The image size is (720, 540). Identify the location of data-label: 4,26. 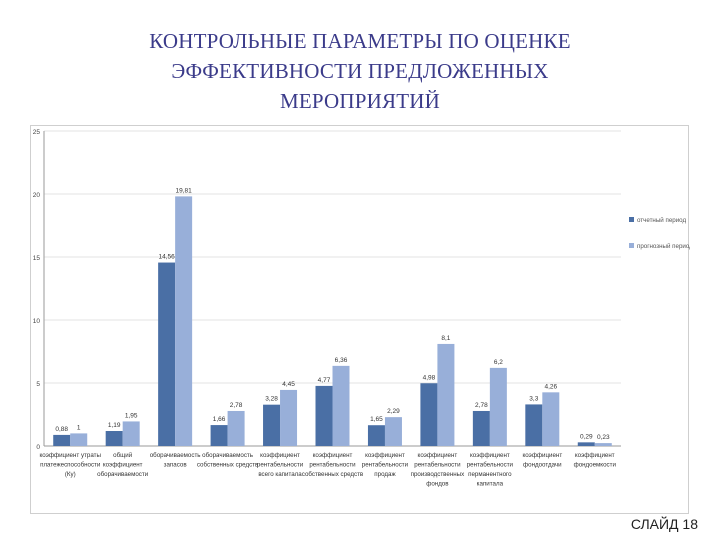
(550, 386).